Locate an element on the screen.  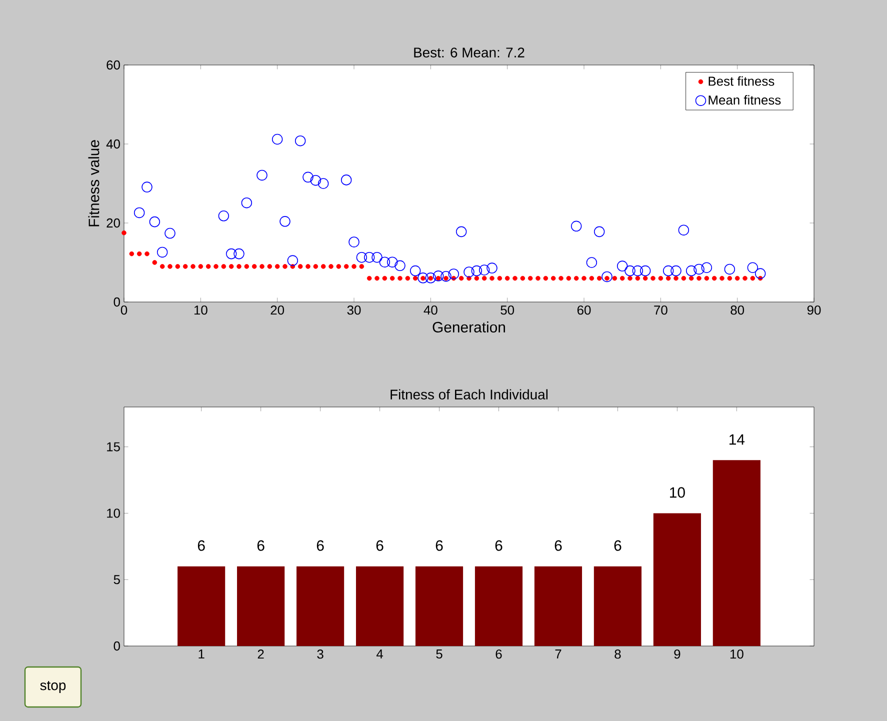
x-tick-label: 7 is located at coordinates (558, 654).